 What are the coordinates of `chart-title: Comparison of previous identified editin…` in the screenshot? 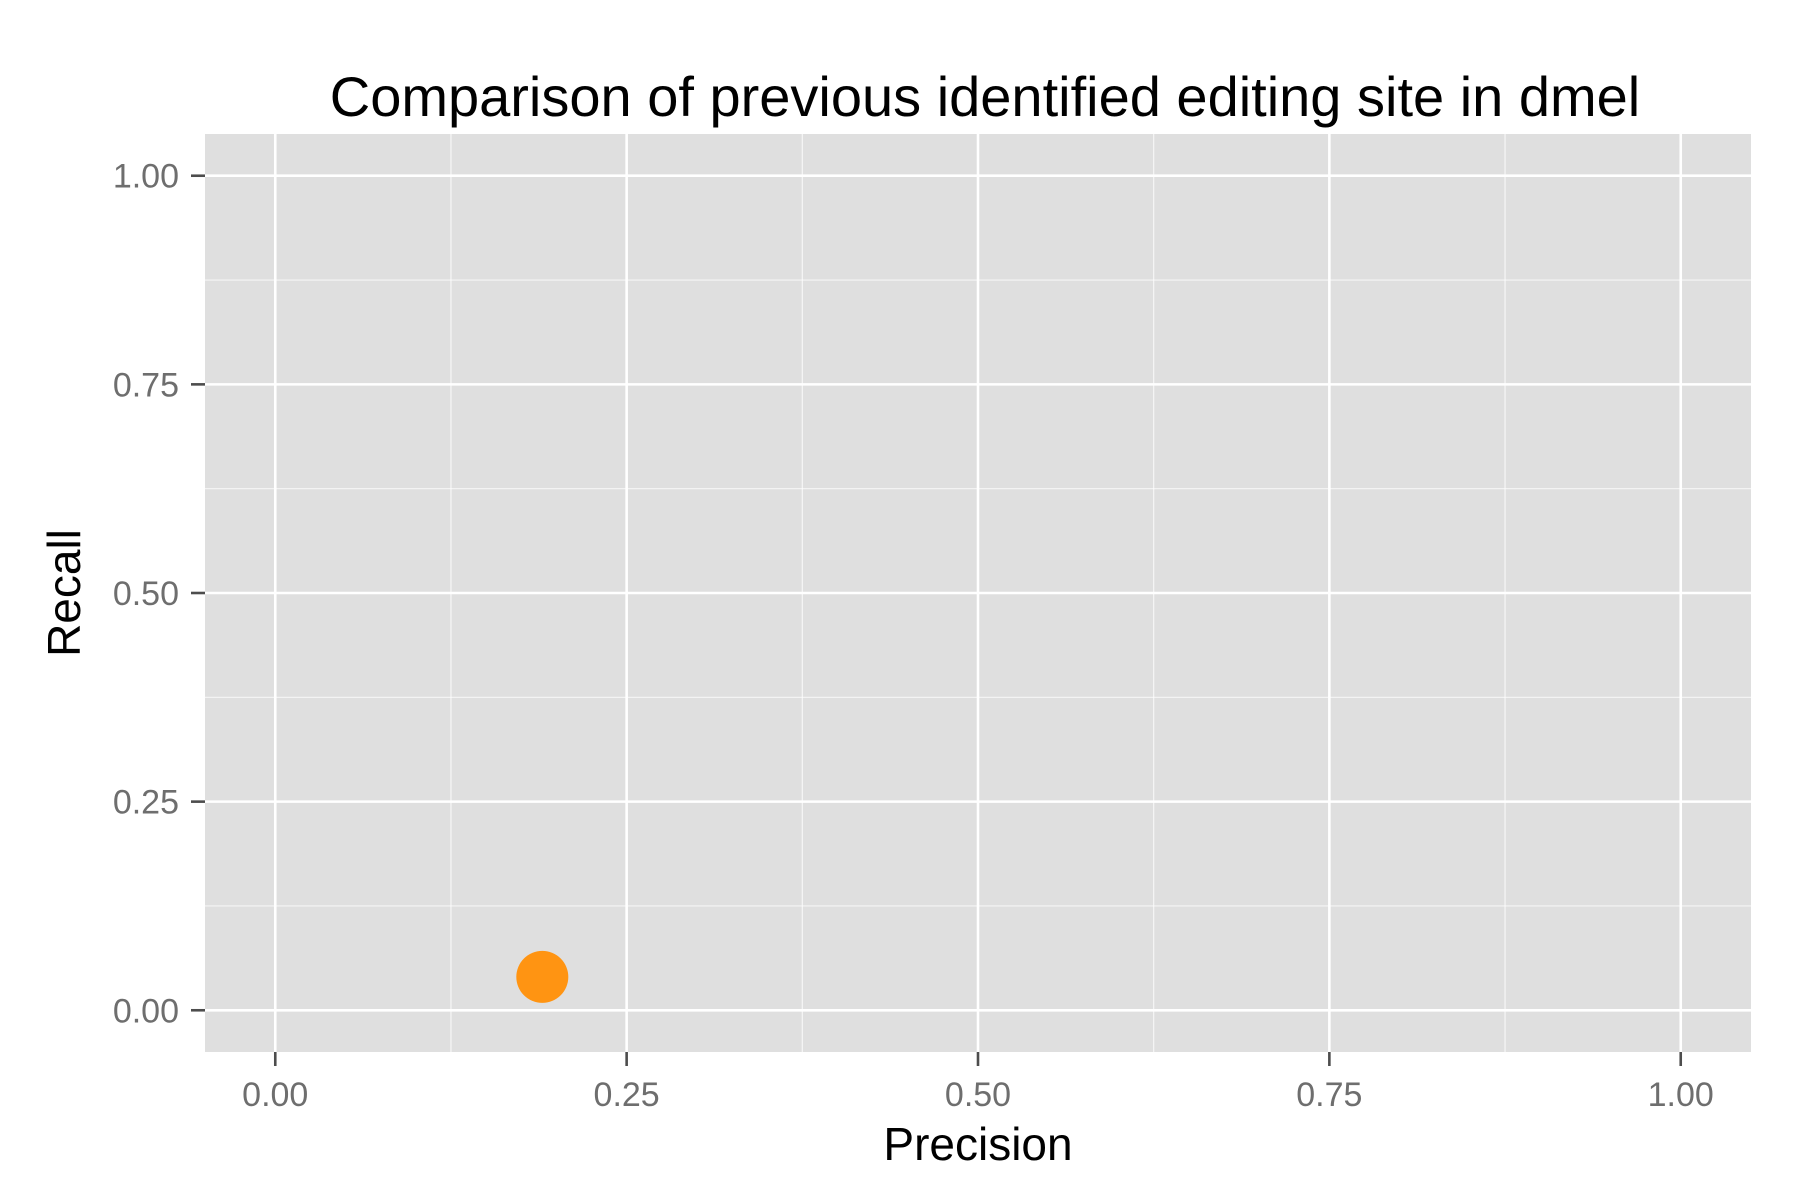 It's located at (985, 96).